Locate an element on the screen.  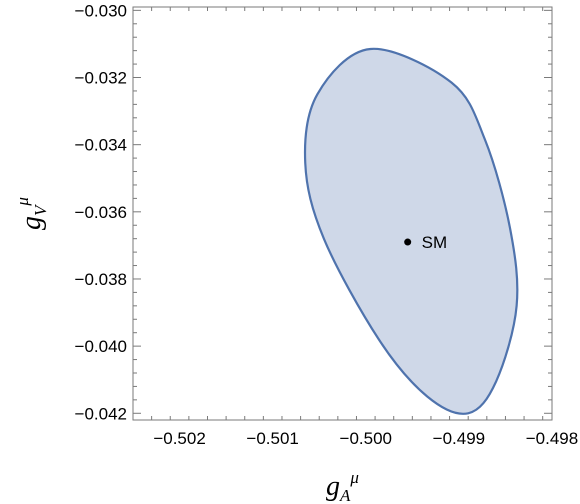
y-axis-label: gVμ is located at coordinates (31, 213).